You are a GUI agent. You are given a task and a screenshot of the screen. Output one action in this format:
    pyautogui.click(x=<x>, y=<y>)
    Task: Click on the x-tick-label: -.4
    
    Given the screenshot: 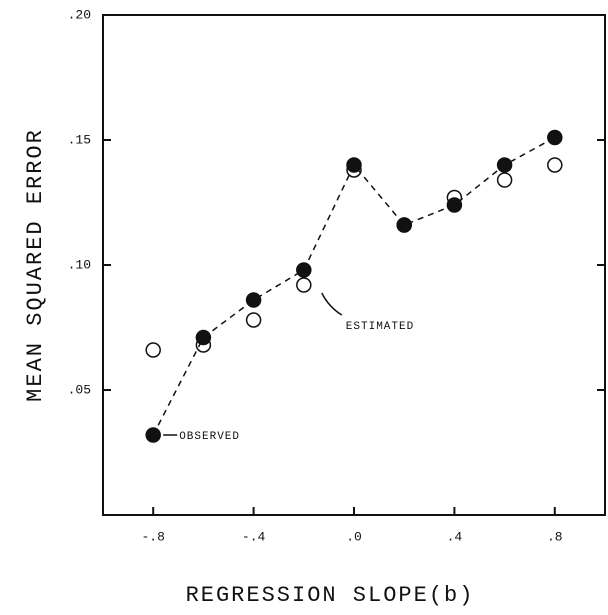 What is the action you would take?
    pyautogui.click(x=254, y=536)
    